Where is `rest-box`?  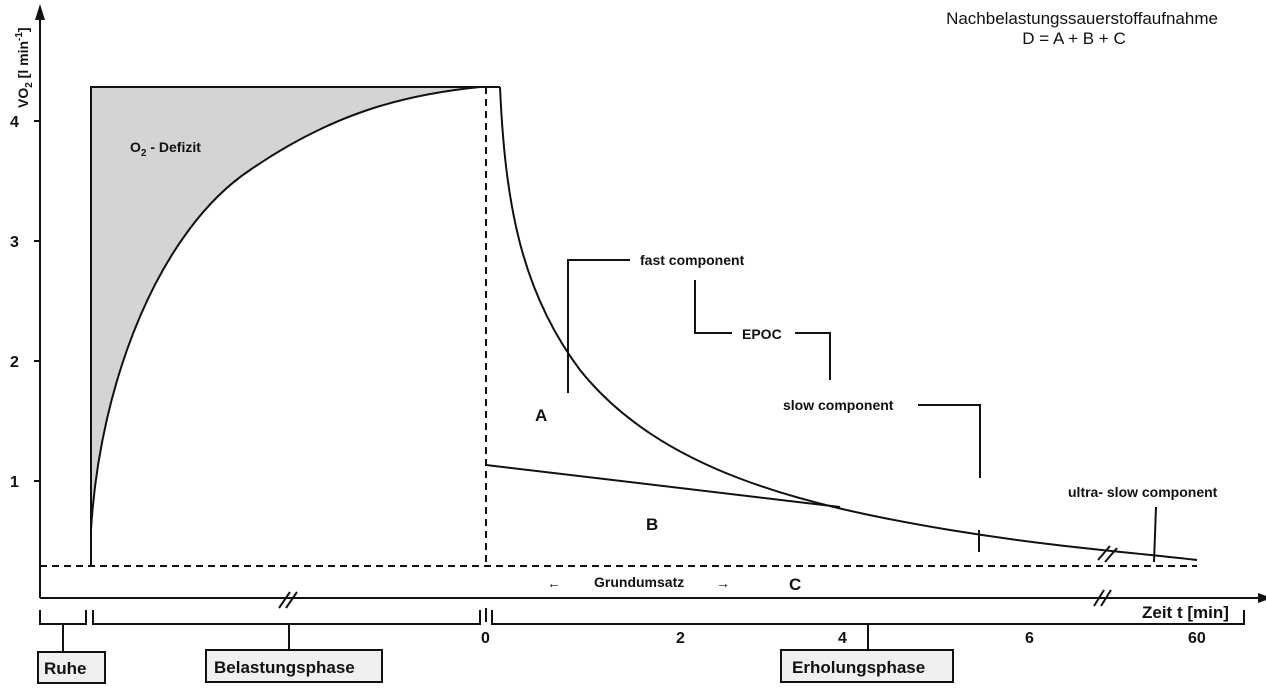 rest-box is located at coordinates (71, 667).